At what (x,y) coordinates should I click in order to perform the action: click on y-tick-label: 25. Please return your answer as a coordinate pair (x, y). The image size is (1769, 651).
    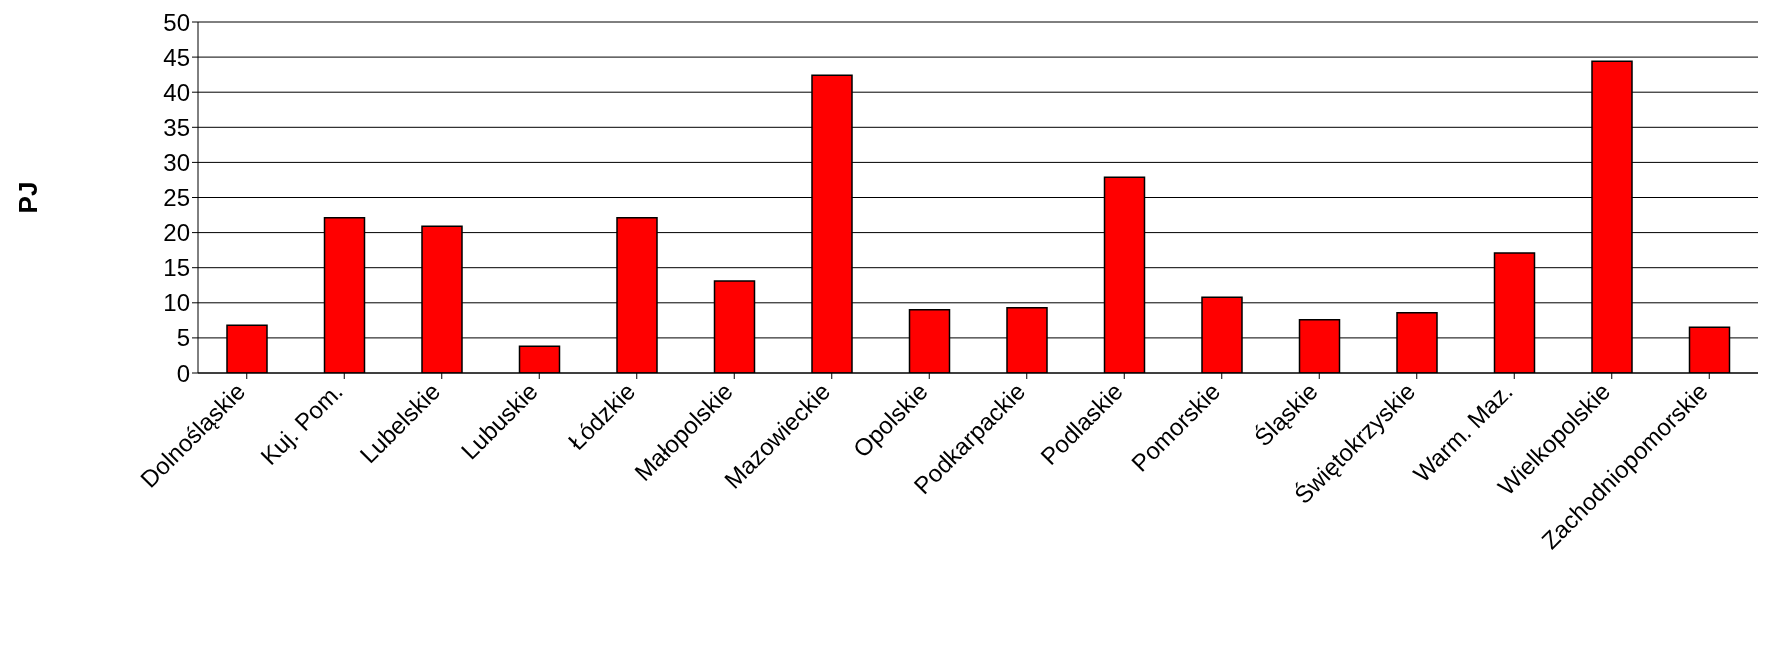
    Looking at the image, I should click on (176, 198).